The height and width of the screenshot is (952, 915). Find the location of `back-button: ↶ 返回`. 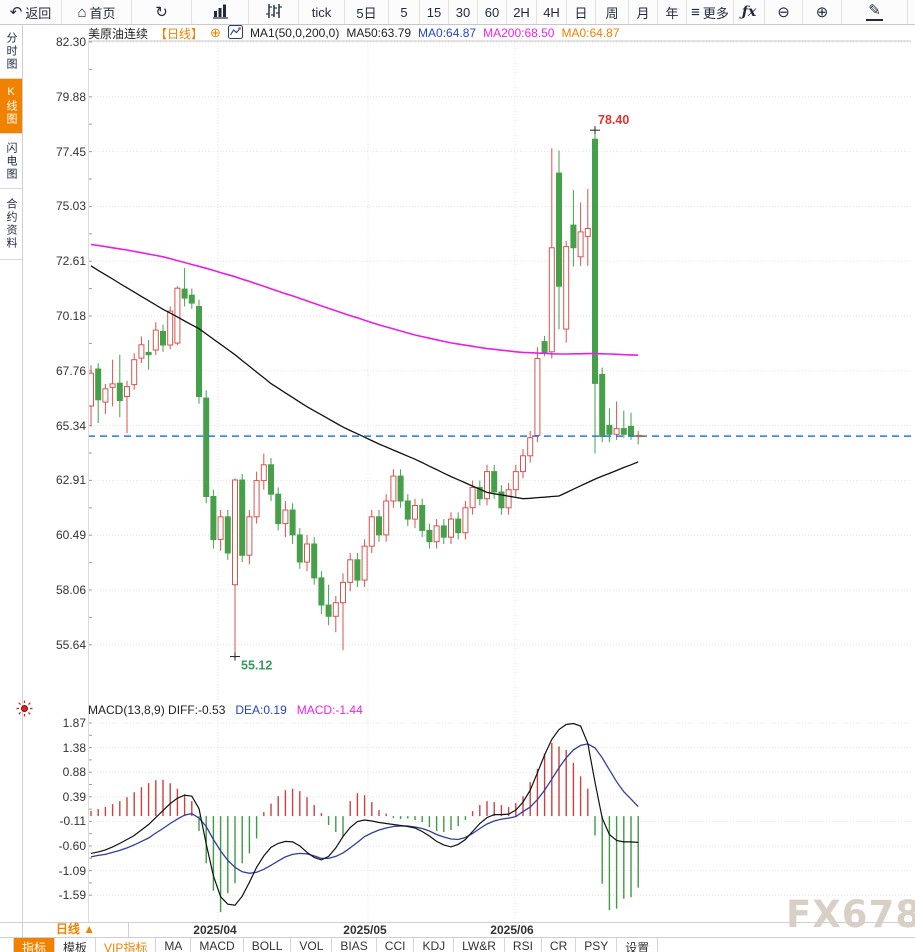

back-button: ↶ 返回 is located at coordinates (31, 12).